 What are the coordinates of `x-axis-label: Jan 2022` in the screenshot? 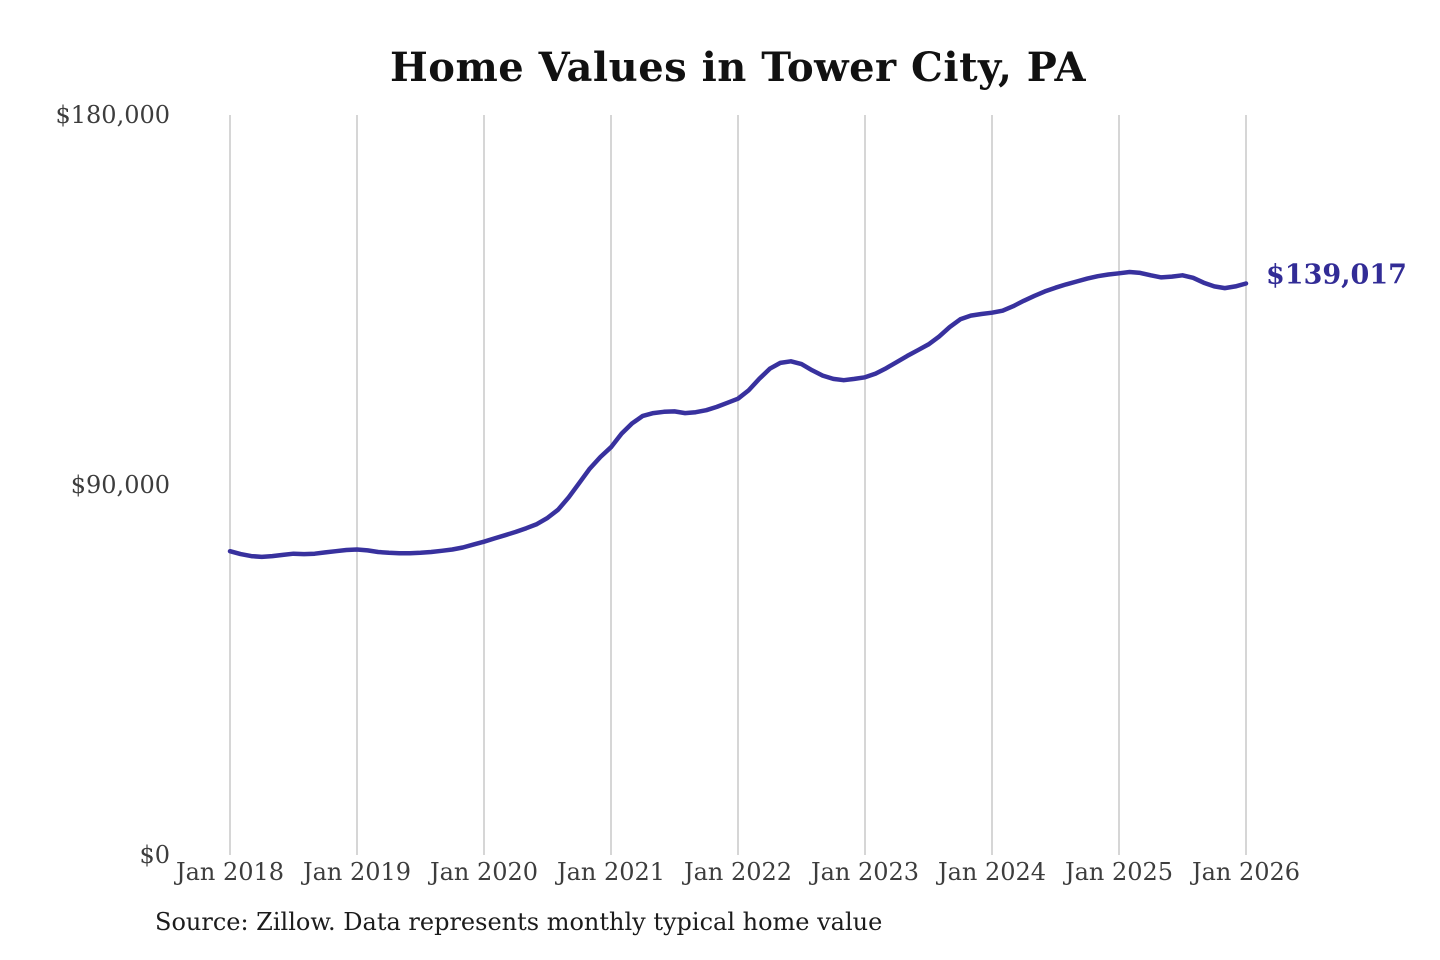 It's located at (738, 872).